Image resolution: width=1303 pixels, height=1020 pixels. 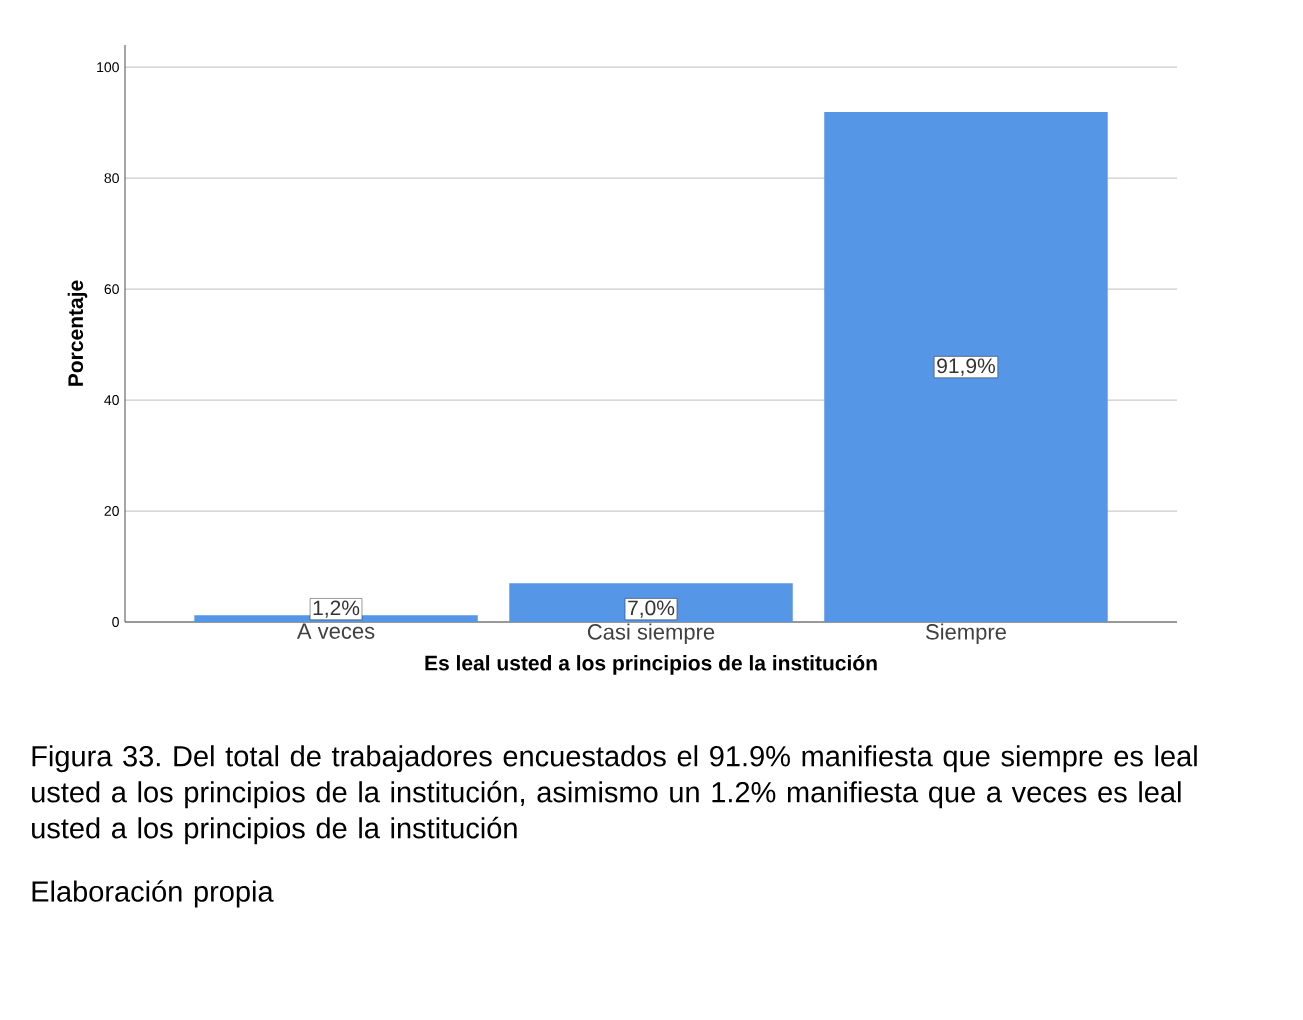 What do you see at coordinates (153, 894) in the screenshot?
I see `text: Elaboración propia` at bounding box center [153, 894].